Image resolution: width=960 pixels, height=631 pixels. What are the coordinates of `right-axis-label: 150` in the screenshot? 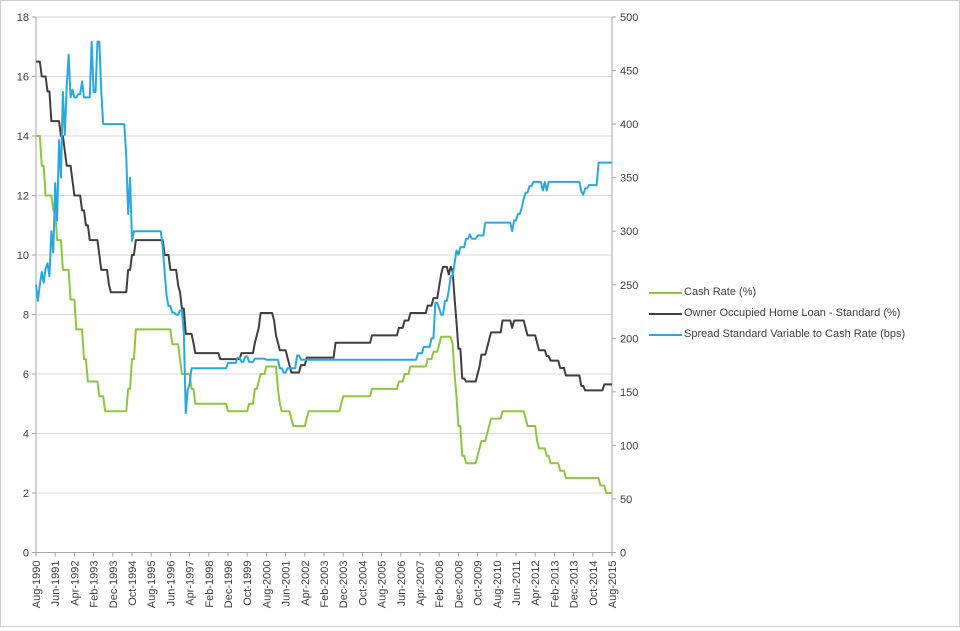 It's located at (629, 393).